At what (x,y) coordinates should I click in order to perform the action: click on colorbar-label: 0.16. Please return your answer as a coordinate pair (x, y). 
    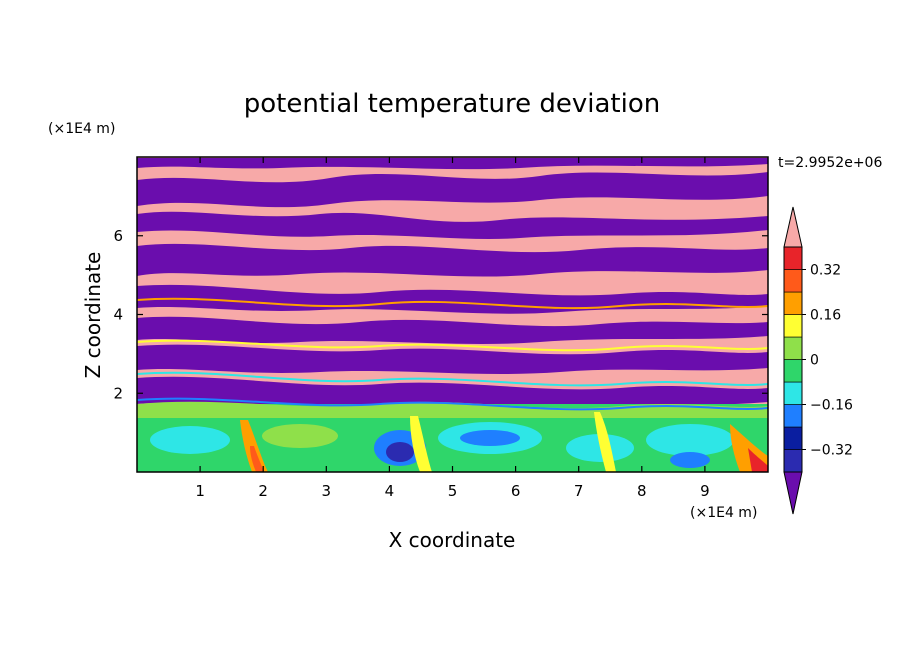
    Looking at the image, I should click on (825, 316).